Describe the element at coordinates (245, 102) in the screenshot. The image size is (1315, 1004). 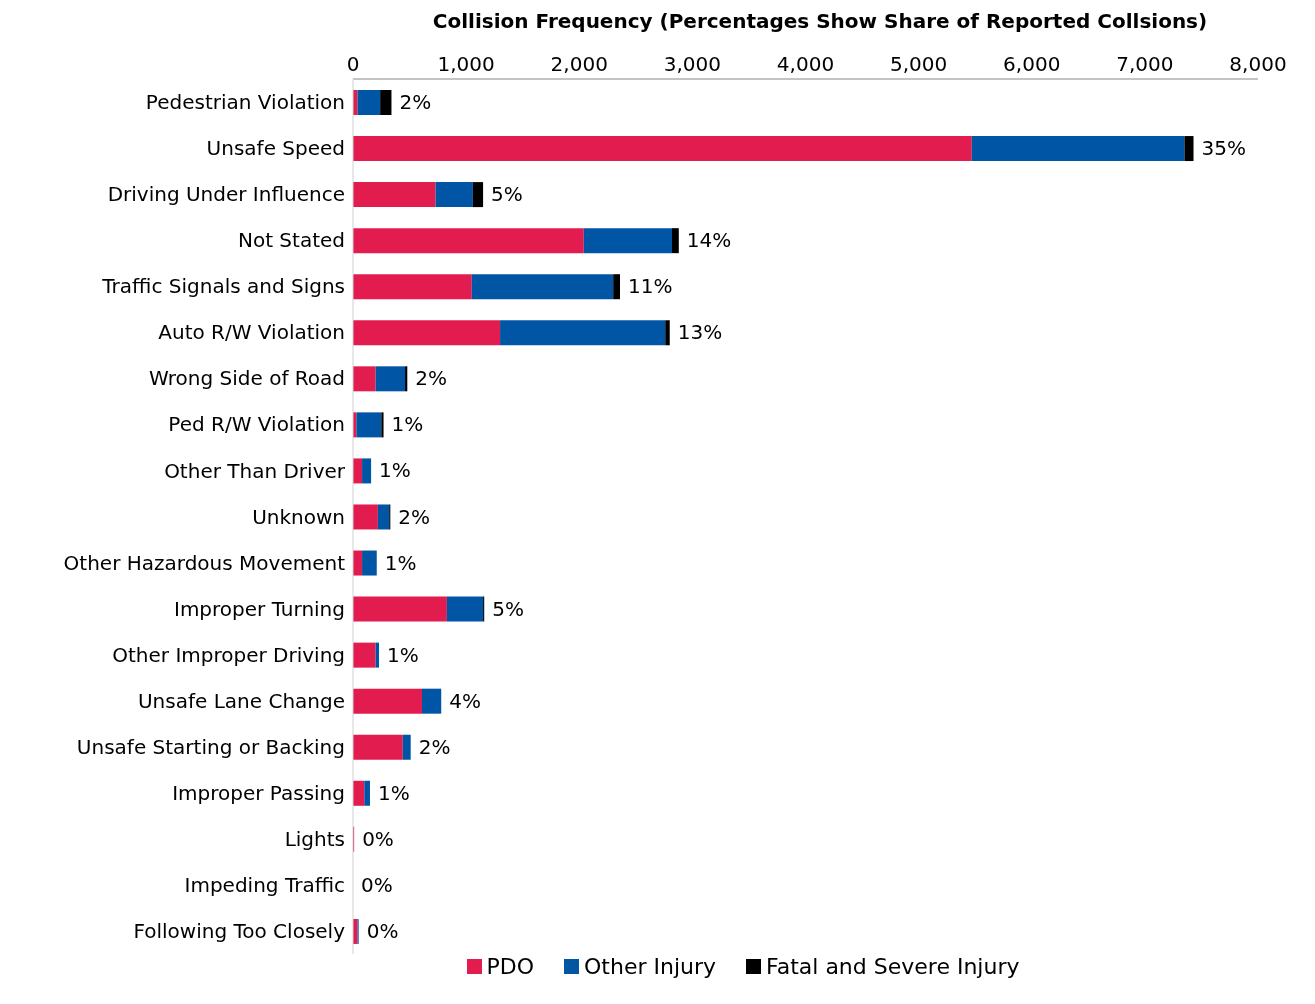
I see `y-tick-label: Pedestrian Violation` at that location.